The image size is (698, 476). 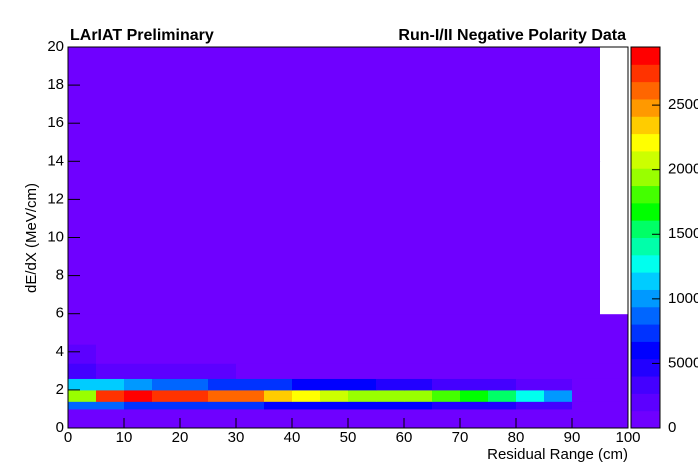 What do you see at coordinates (683, 104) in the screenshot?
I see `colorbar-tick-label: 25000` at bounding box center [683, 104].